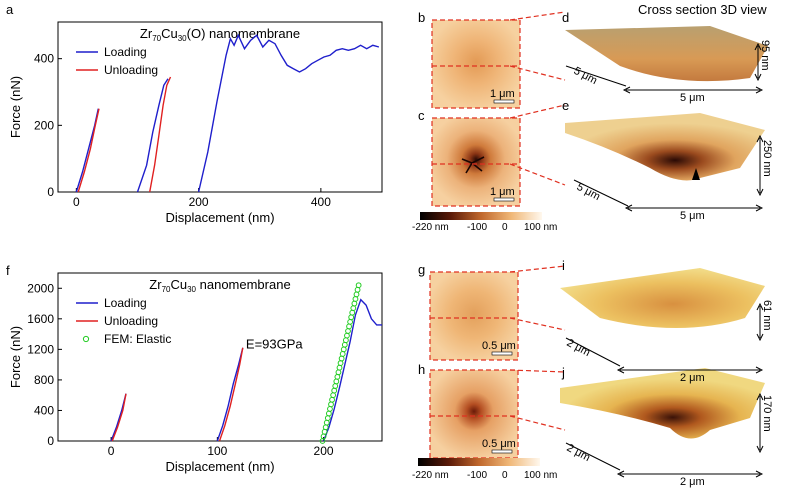 Image resolution: width=800 pixels, height=489 pixels. I want to click on y-tick-label-0-2: 400, so click(44, 59).